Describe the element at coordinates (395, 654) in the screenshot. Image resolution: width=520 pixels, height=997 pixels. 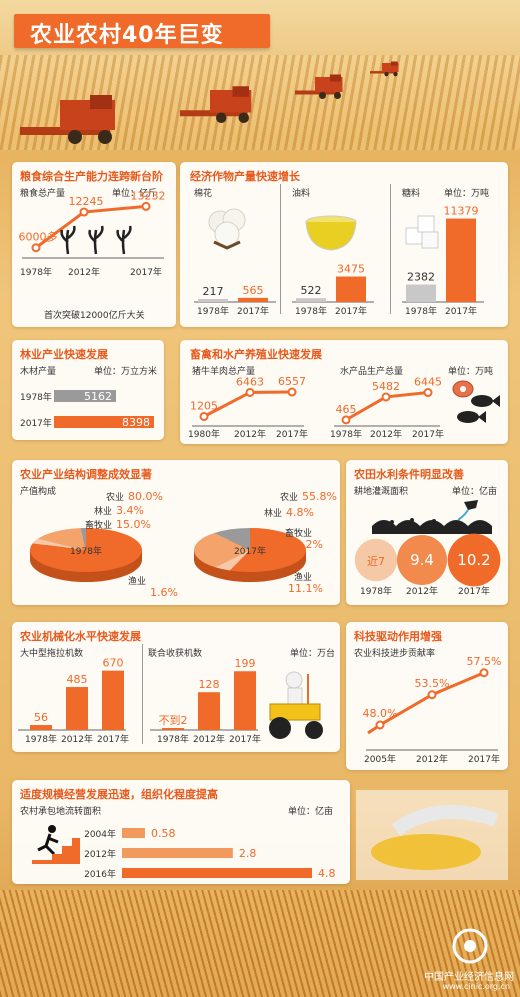
I see `tech-subtitle: 农业科技进步贡献率` at that location.